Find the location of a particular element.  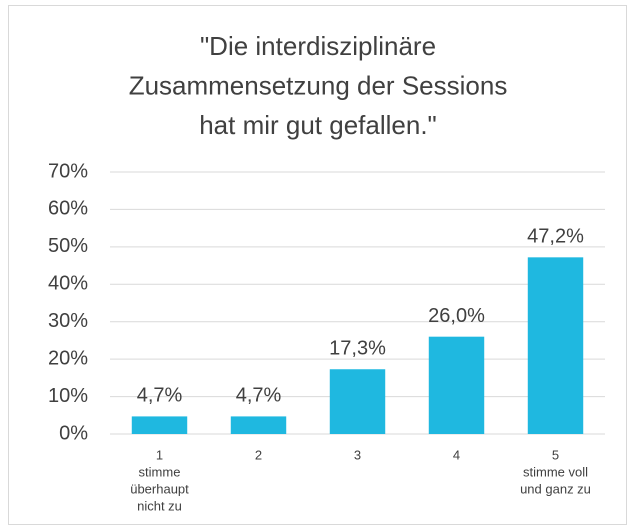

y-tick-label: 20% is located at coordinates (68, 358).